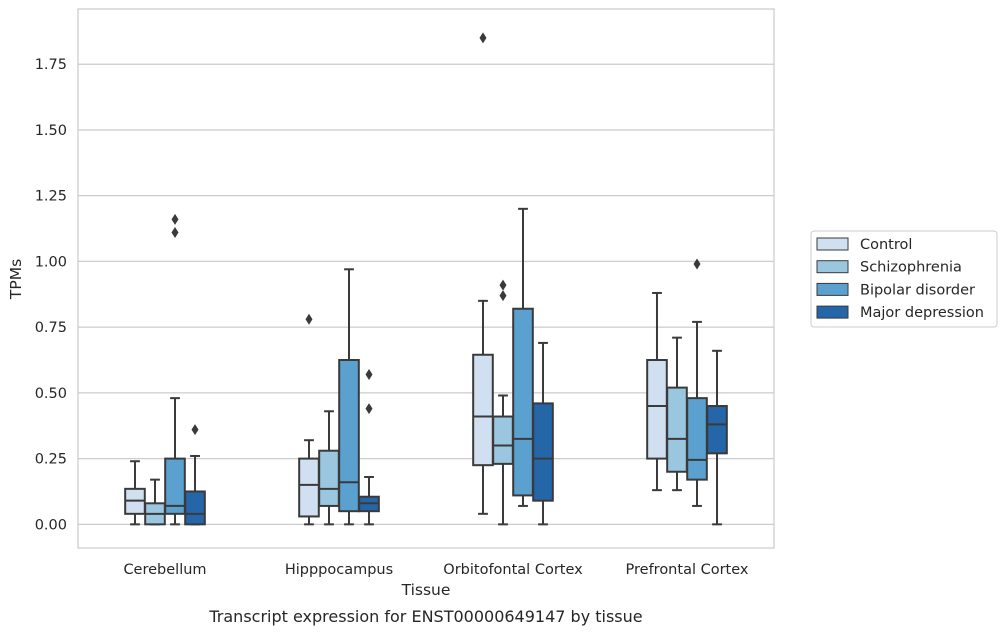 Image resolution: width=1007 pixels, height=634 pixels. Describe the element at coordinates (922, 313) in the screenshot. I see `legend-label: Major depression` at that location.